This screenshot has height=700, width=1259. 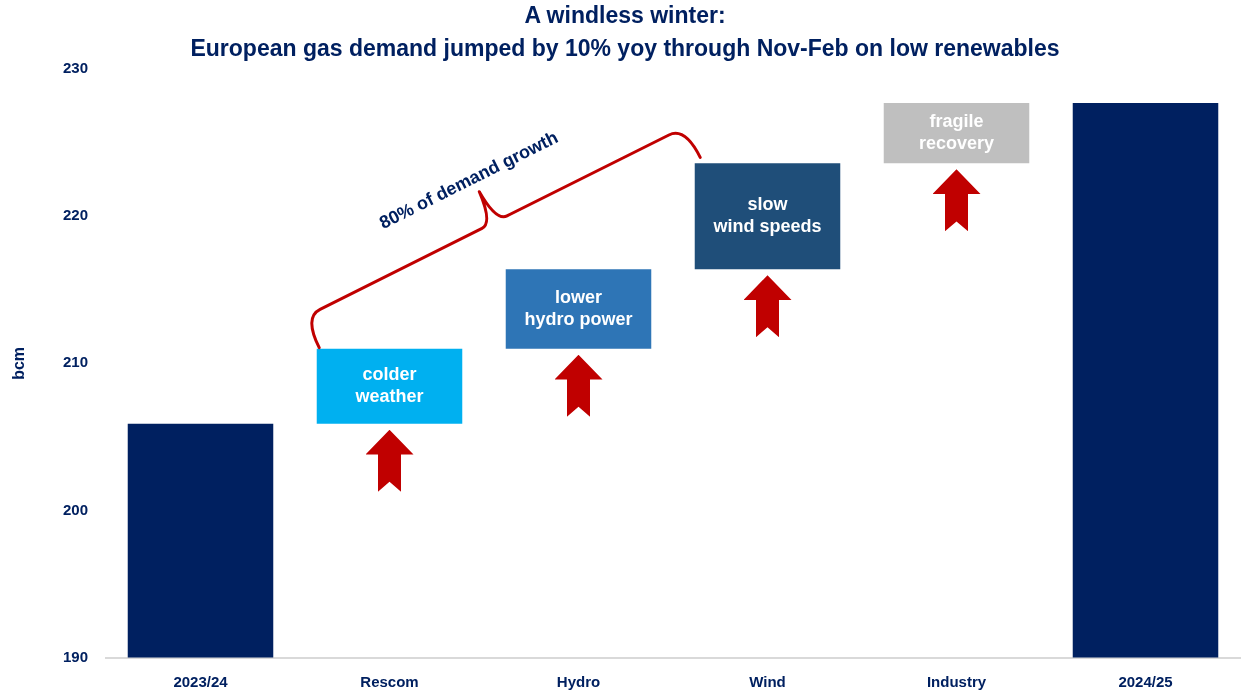 What do you see at coordinates (389, 681) in the screenshot?
I see `x-tick-label: Rescom` at bounding box center [389, 681].